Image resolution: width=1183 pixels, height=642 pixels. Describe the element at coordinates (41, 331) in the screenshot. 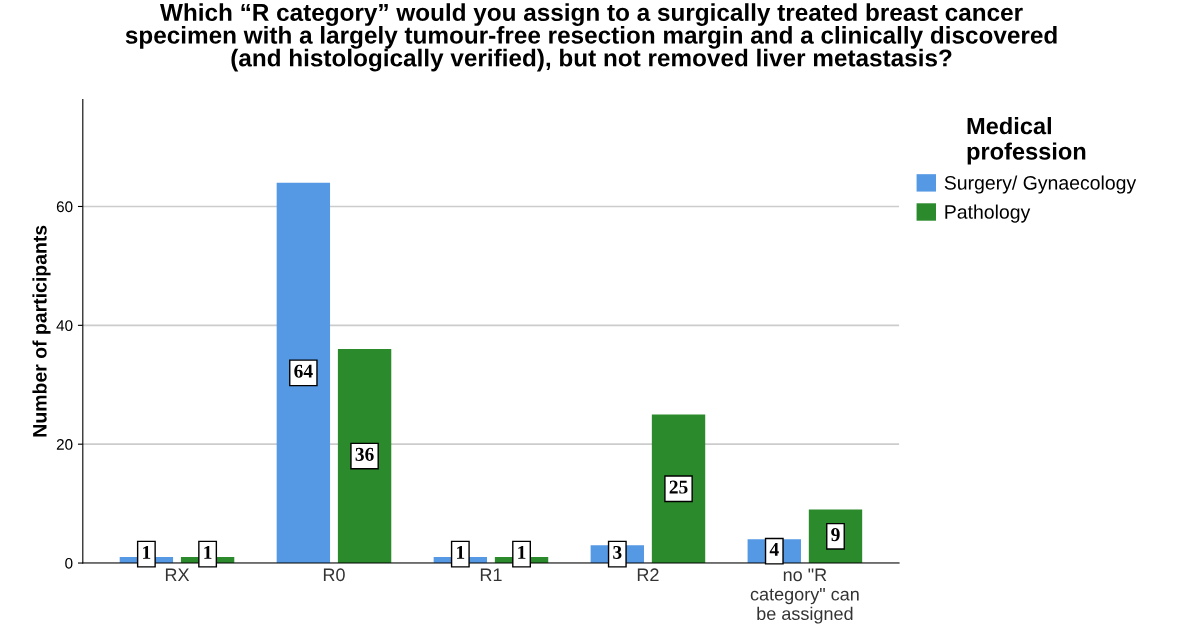

I see `y-axis-title: Number of participants` at that location.